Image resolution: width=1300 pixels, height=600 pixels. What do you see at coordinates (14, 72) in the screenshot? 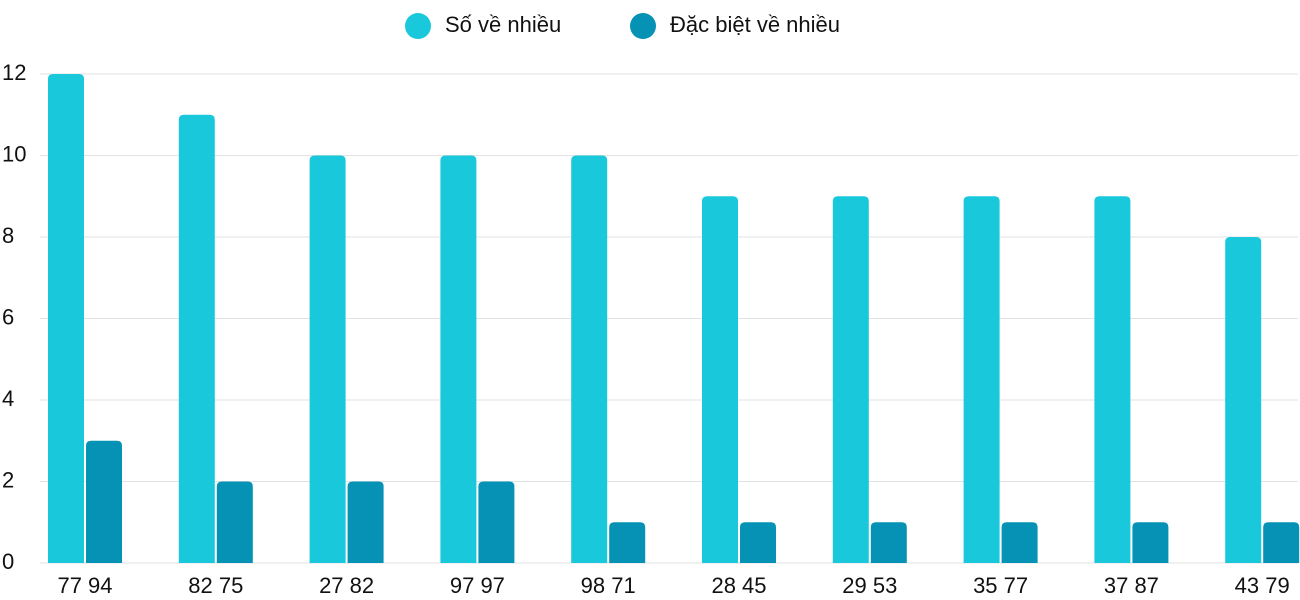
I see `y-tick-label: 12` at bounding box center [14, 72].